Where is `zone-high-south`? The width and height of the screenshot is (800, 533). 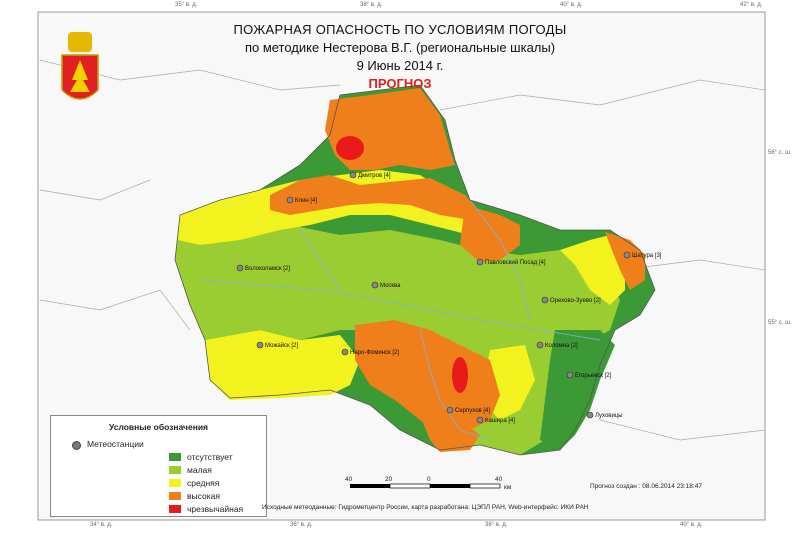
zone-high-south is located at coordinates (427, 377).